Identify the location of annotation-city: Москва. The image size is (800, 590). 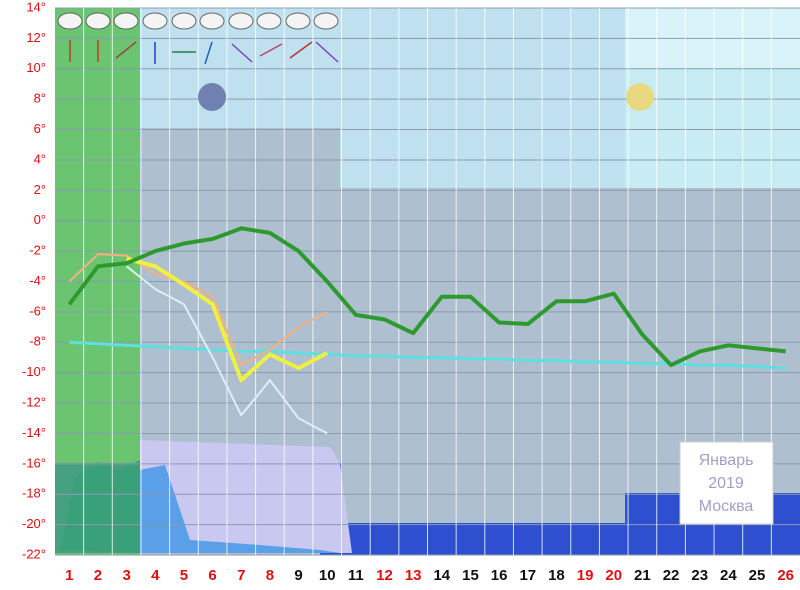
(726, 506).